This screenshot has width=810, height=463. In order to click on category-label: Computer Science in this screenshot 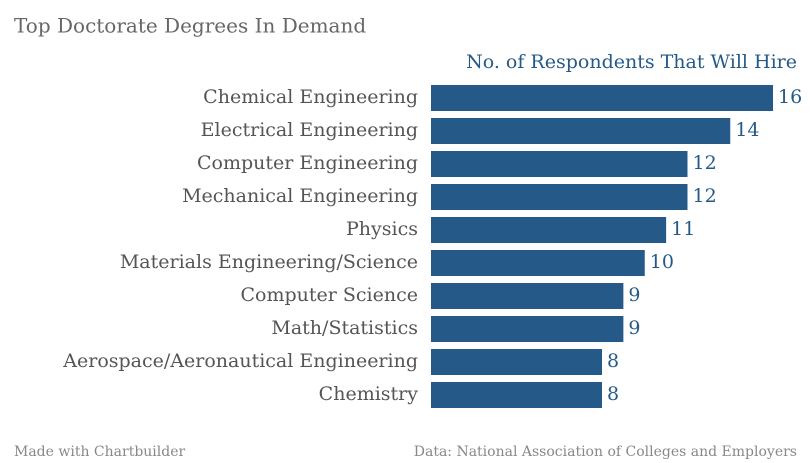, I will do `click(330, 295)`.